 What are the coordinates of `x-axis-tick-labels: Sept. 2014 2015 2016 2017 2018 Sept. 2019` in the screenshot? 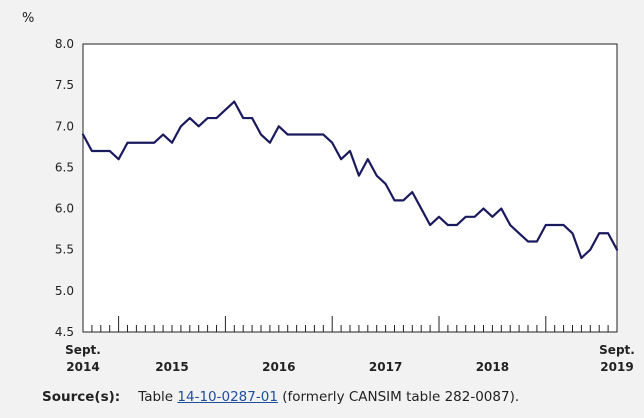 It's located at (350, 358).